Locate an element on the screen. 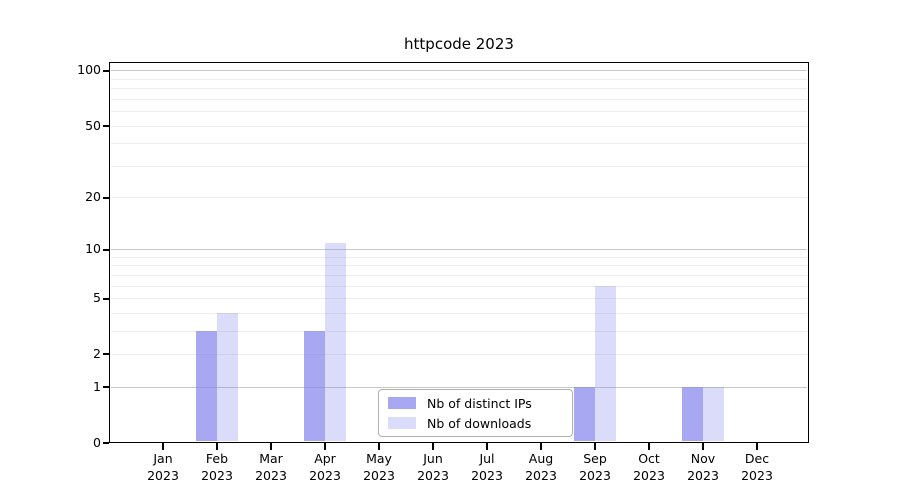  x-tick-label-mar: Mar 2023 is located at coordinates (271, 467).